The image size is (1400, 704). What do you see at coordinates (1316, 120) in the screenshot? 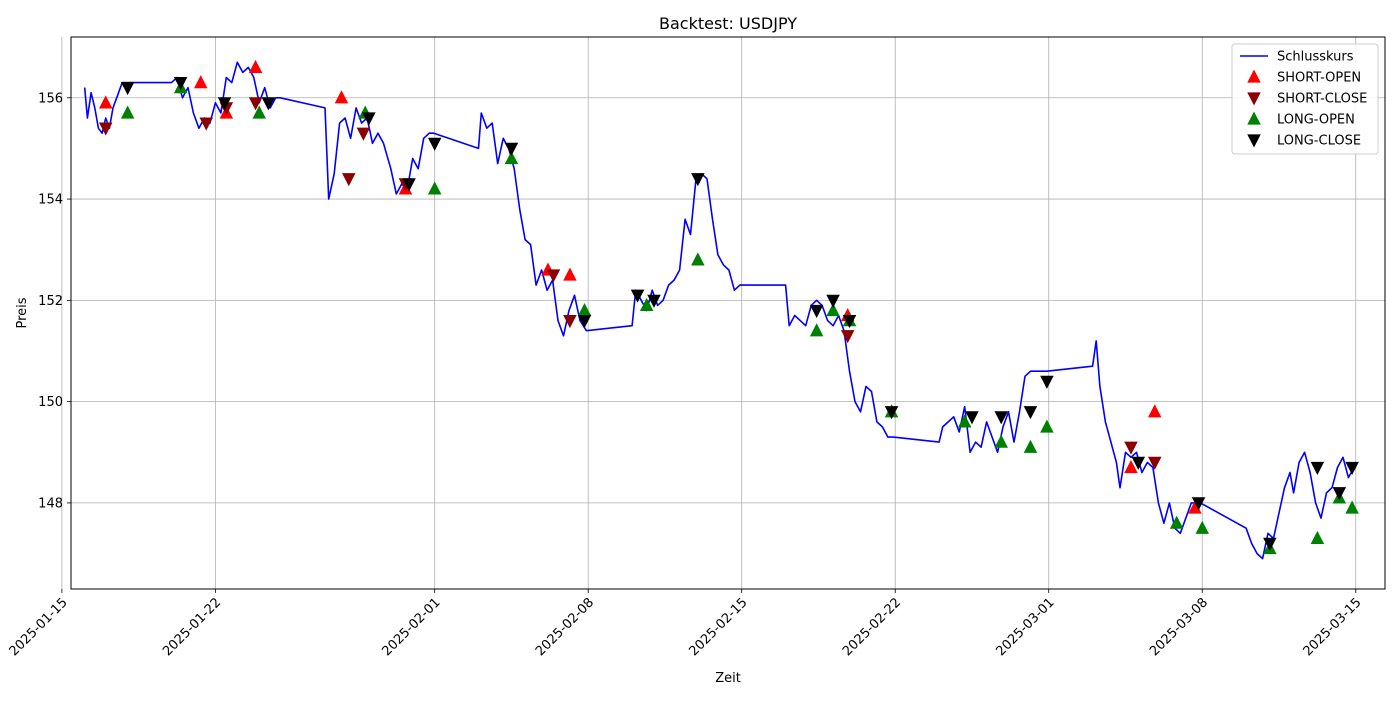
I see `legend-label: LONG-OPEN` at bounding box center [1316, 120].